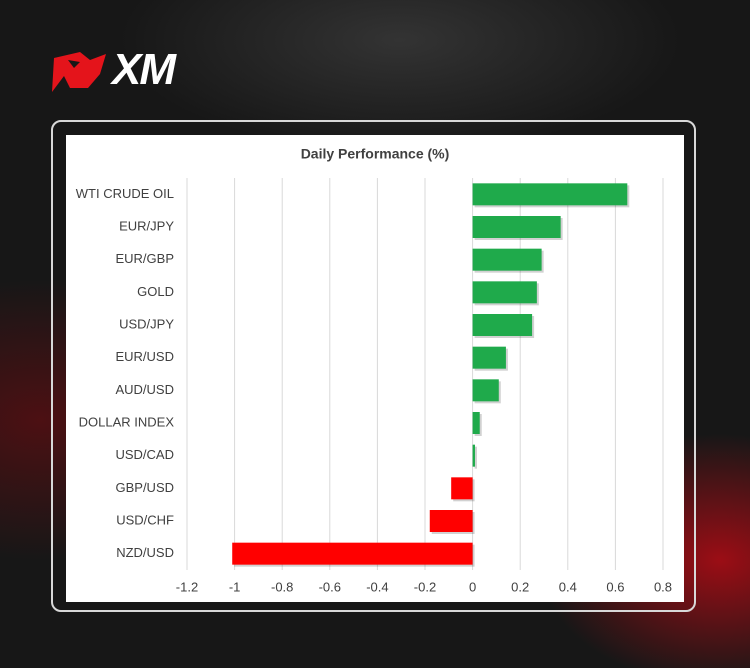  Describe the element at coordinates (146, 225) in the screenshot. I see `y-tick-label: EUR/JPY` at that location.